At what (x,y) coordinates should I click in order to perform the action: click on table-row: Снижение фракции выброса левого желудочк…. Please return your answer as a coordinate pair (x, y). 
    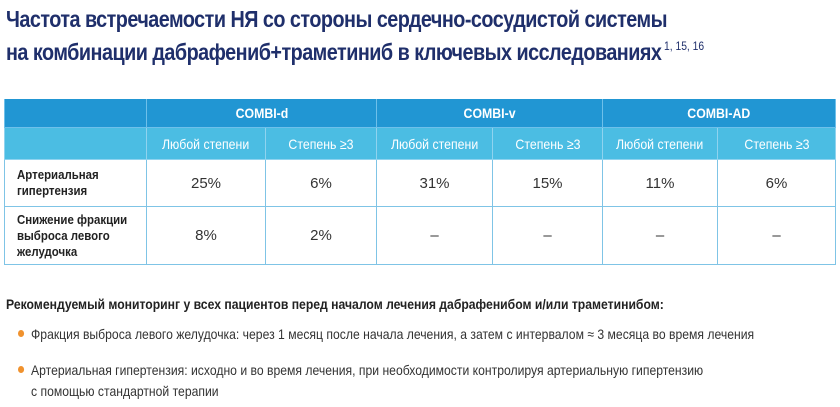
    Looking at the image, I should click on (420, 235).